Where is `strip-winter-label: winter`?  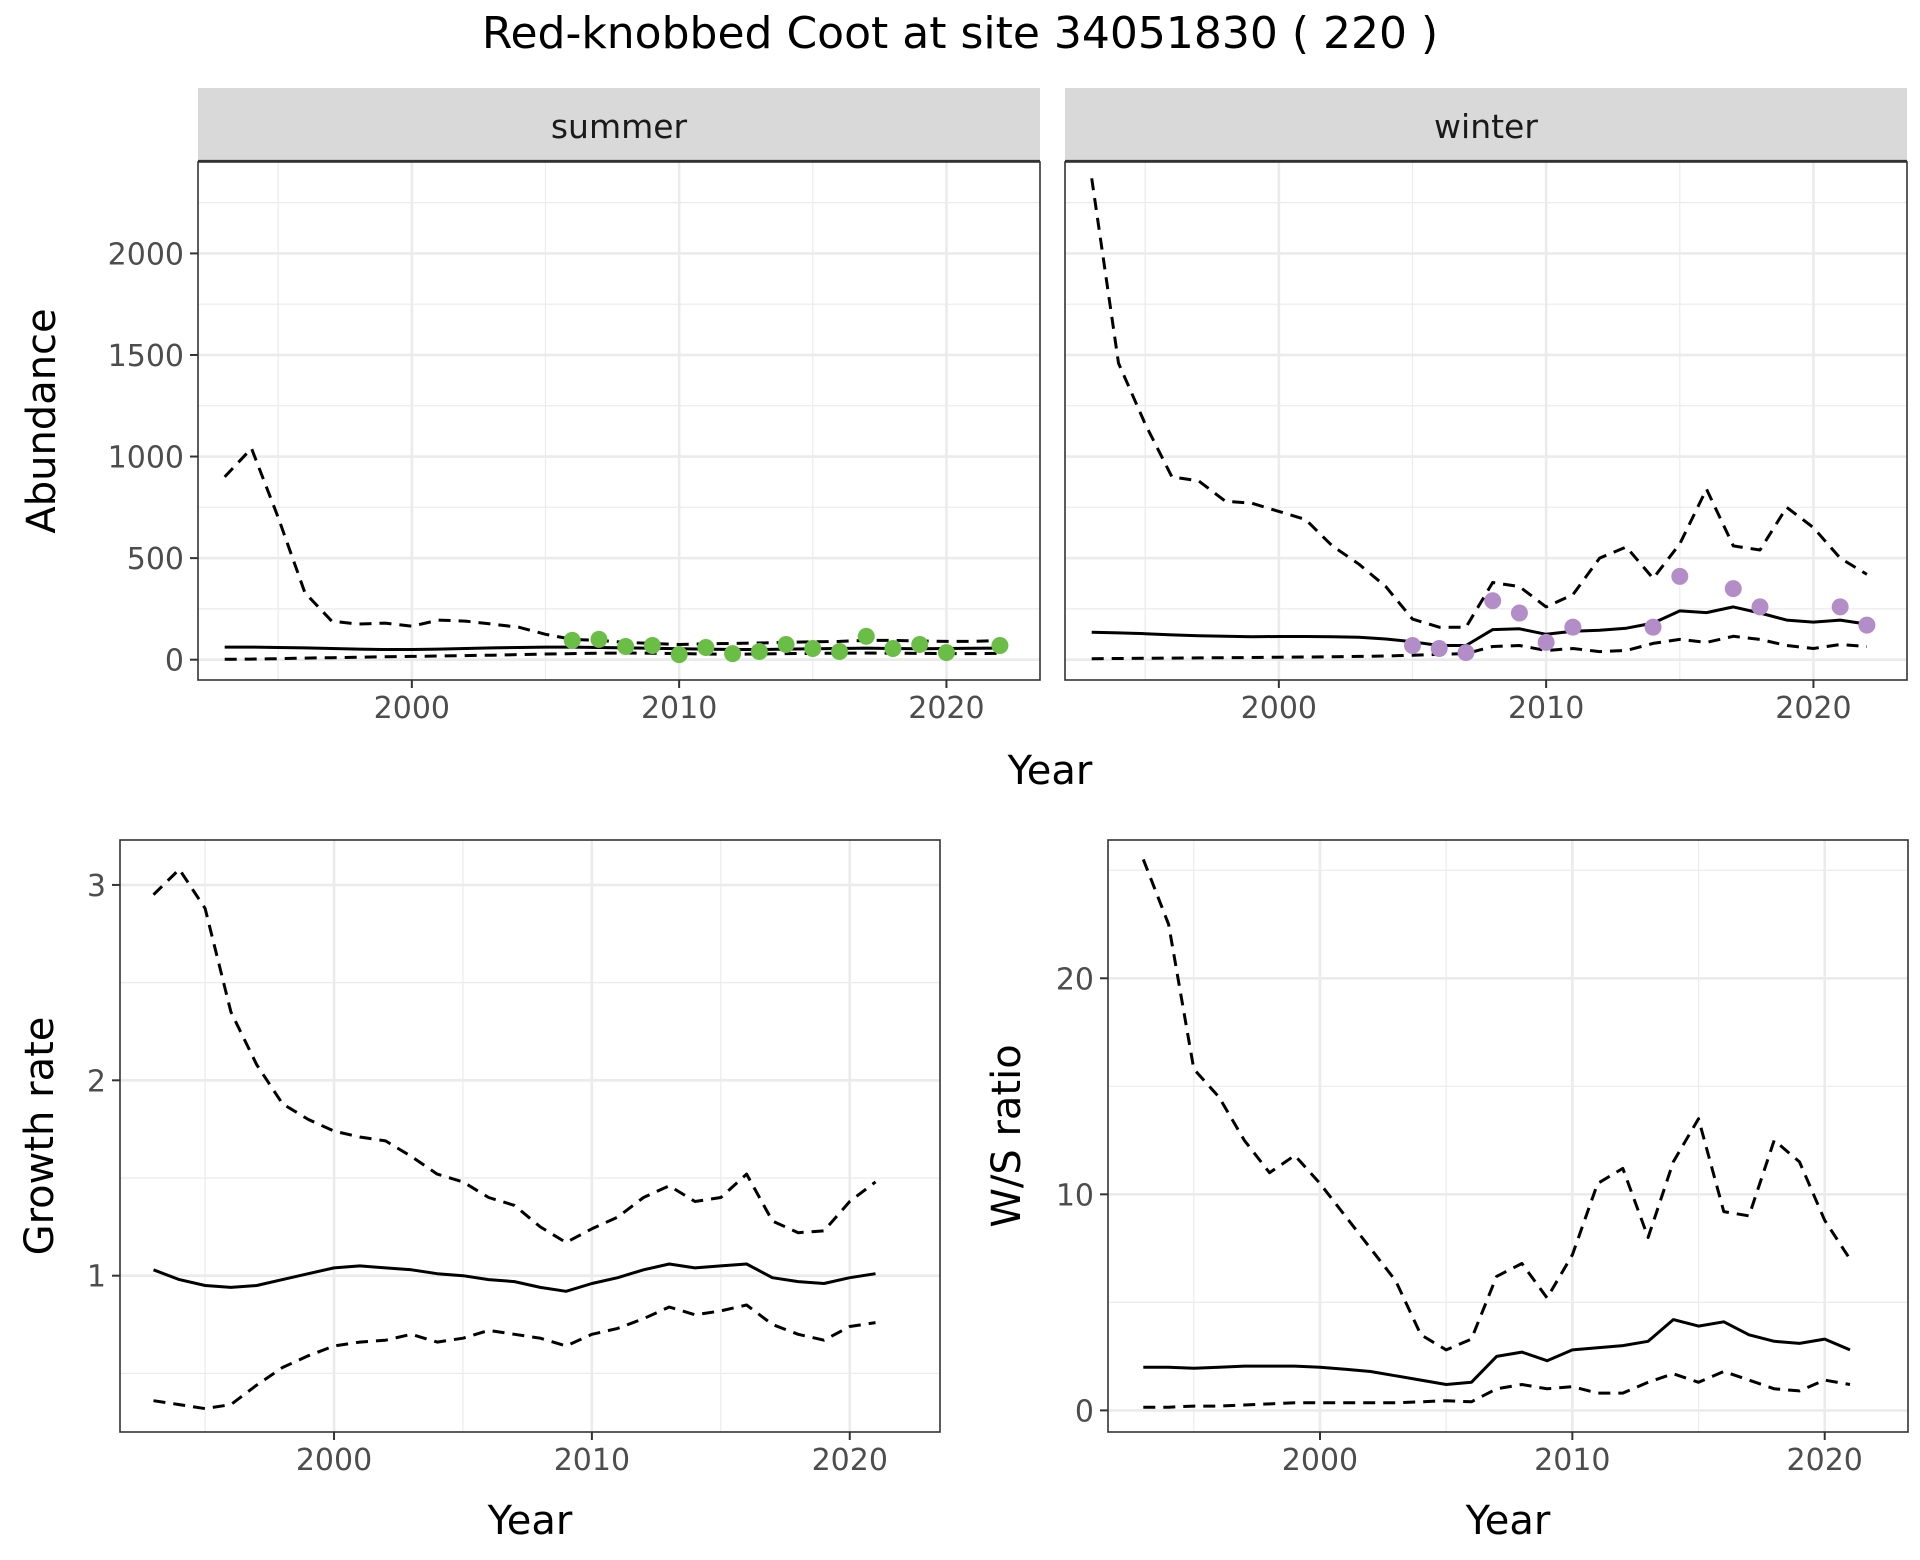
strip-winter-label: winter is located at coordinates (1486, 126).